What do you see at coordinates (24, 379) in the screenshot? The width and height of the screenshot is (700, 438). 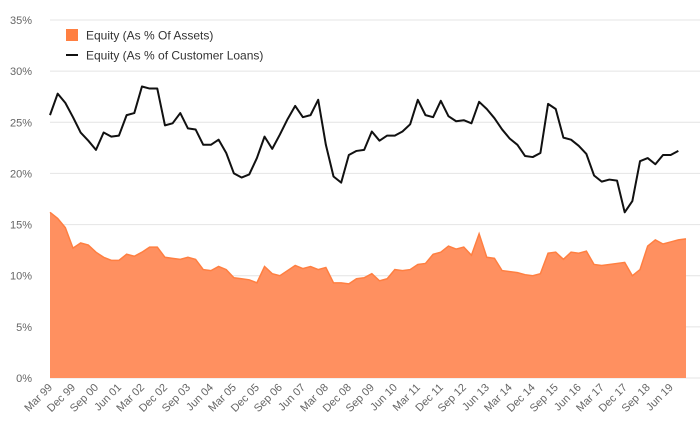 I see `y-tick-label: 0%` at bounding box center [24, 379].